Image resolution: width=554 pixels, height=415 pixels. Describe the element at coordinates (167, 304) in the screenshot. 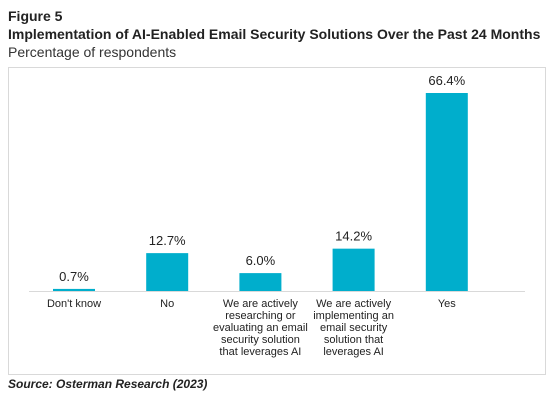

I see `category-label-1: No` at that location.